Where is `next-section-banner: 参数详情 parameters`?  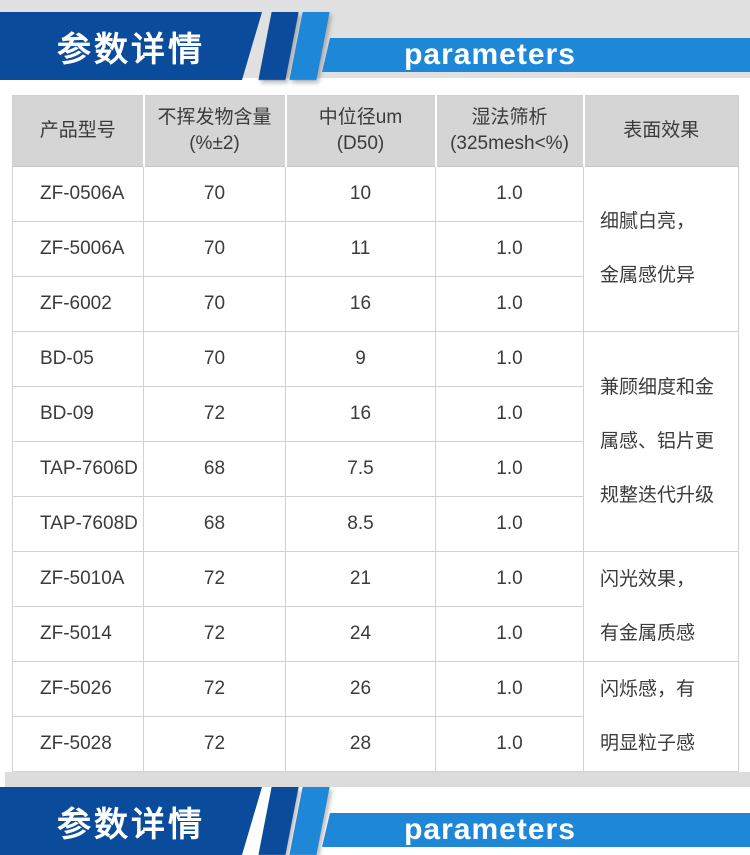 next-section-banner: 参数详情 parameters is located at coordinates (375, 821).